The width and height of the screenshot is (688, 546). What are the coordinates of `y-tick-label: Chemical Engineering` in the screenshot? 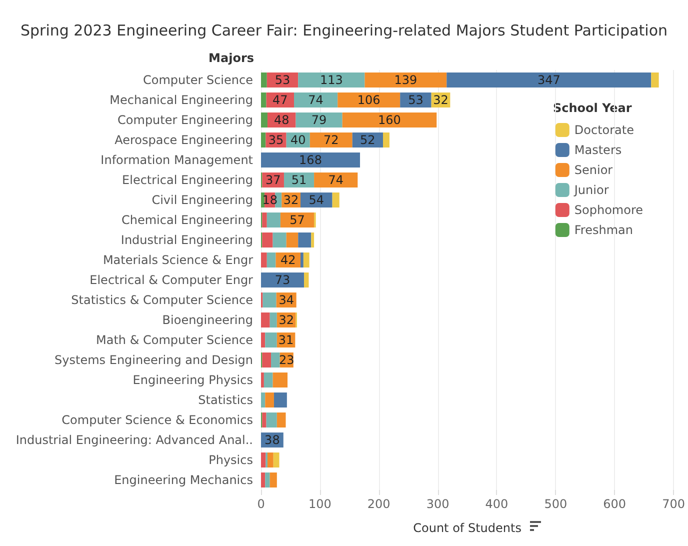 It's located at (187, 220).